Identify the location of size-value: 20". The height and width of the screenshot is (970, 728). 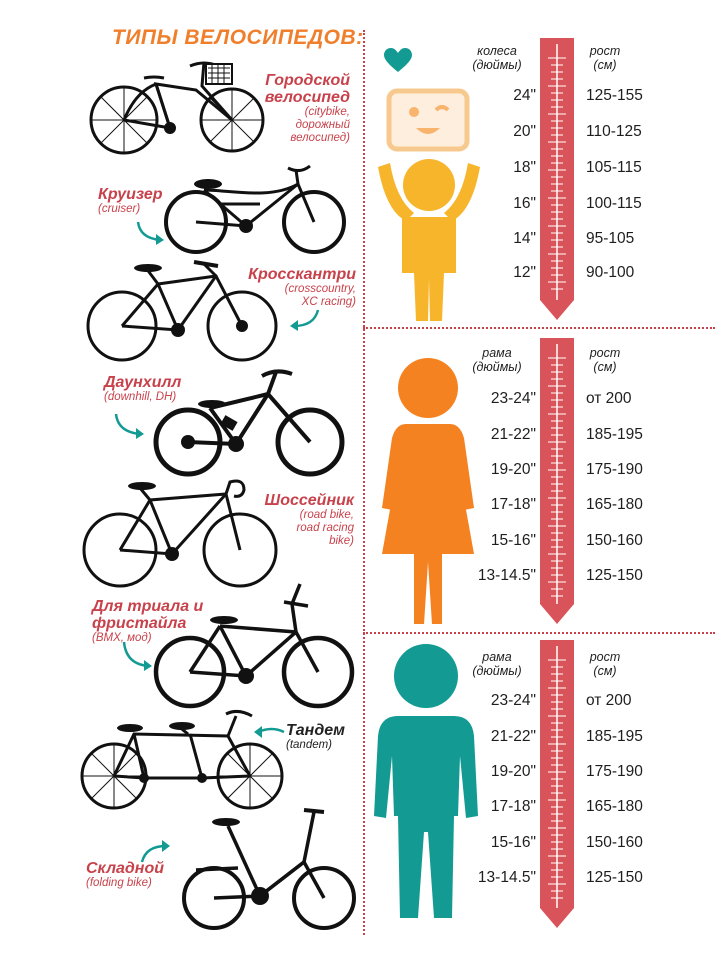
(524, 131).